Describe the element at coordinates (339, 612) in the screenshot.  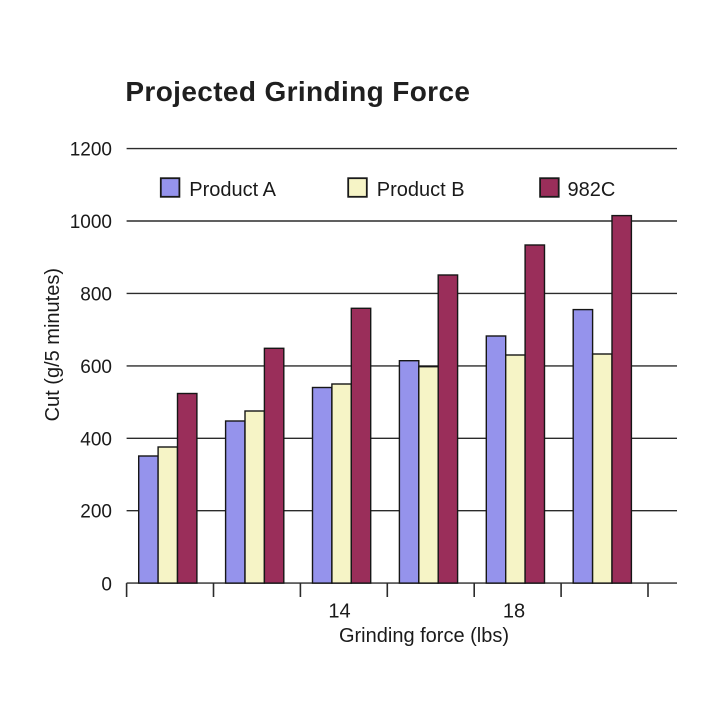
I see `svg-text: 14` at that location.